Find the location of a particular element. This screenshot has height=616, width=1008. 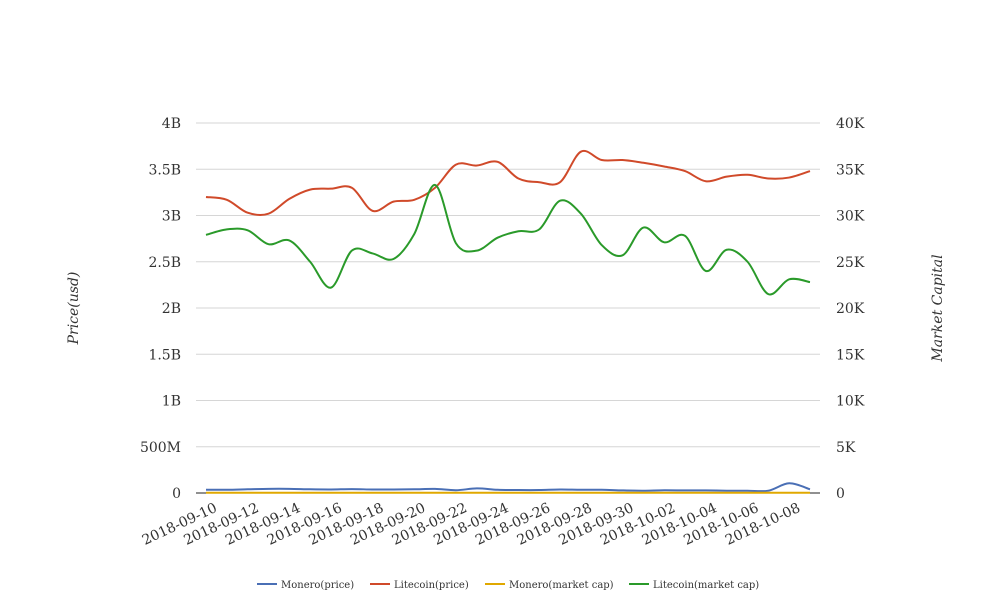

y-axis-left-title: Price(usd) is located at coordinates (74, 309).